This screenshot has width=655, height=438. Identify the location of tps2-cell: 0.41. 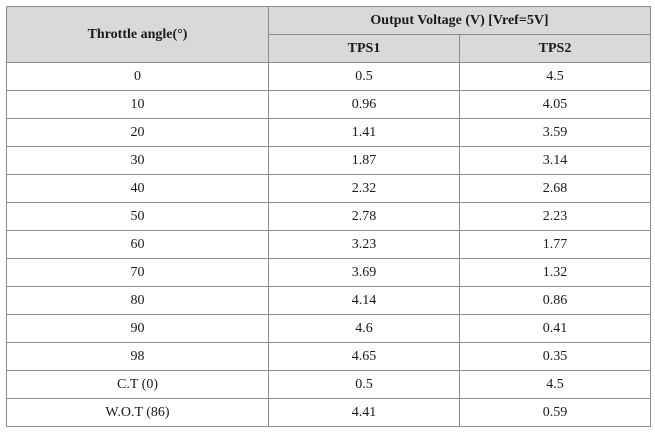
(555, 328).